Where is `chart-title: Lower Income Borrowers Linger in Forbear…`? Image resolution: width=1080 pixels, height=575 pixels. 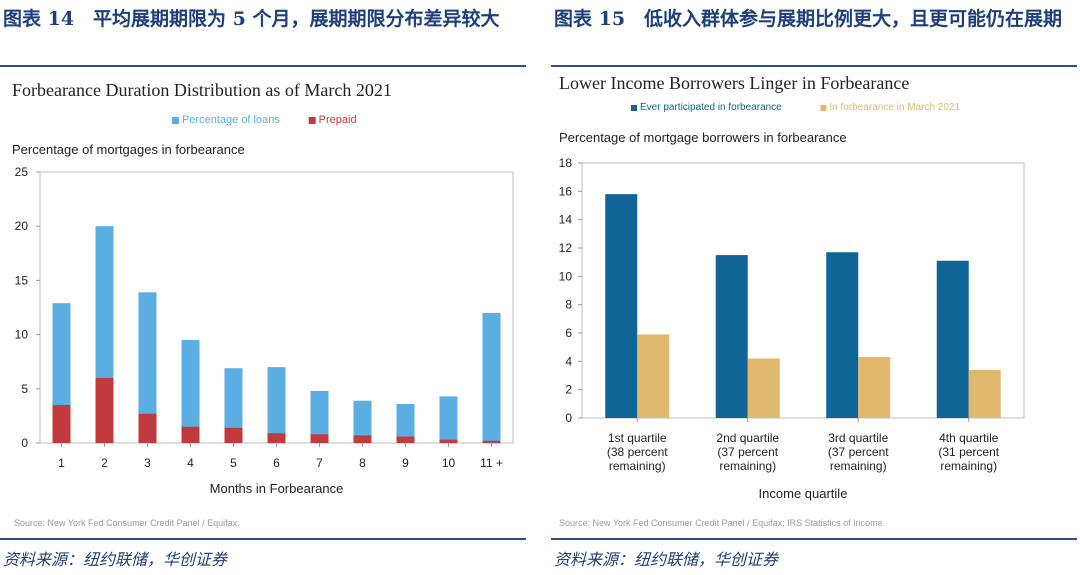
chart-title: Lower Income Borrowers Linger in Forbear… is located at coordinates (734, 83).